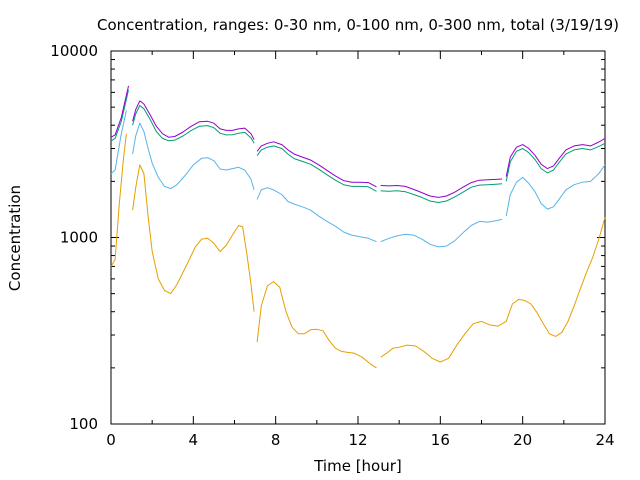  What do you see at coordinates (15, 238) in the screenshot?
I see `y-axis-label: Concentration` at bounding box center [15, 238].